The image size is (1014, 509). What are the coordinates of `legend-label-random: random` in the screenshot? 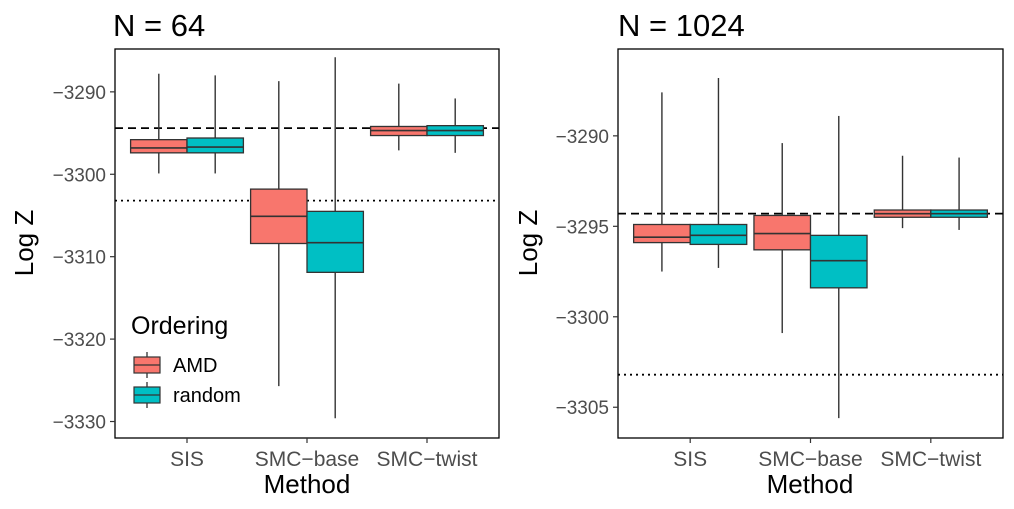 It's located at (207, 396).